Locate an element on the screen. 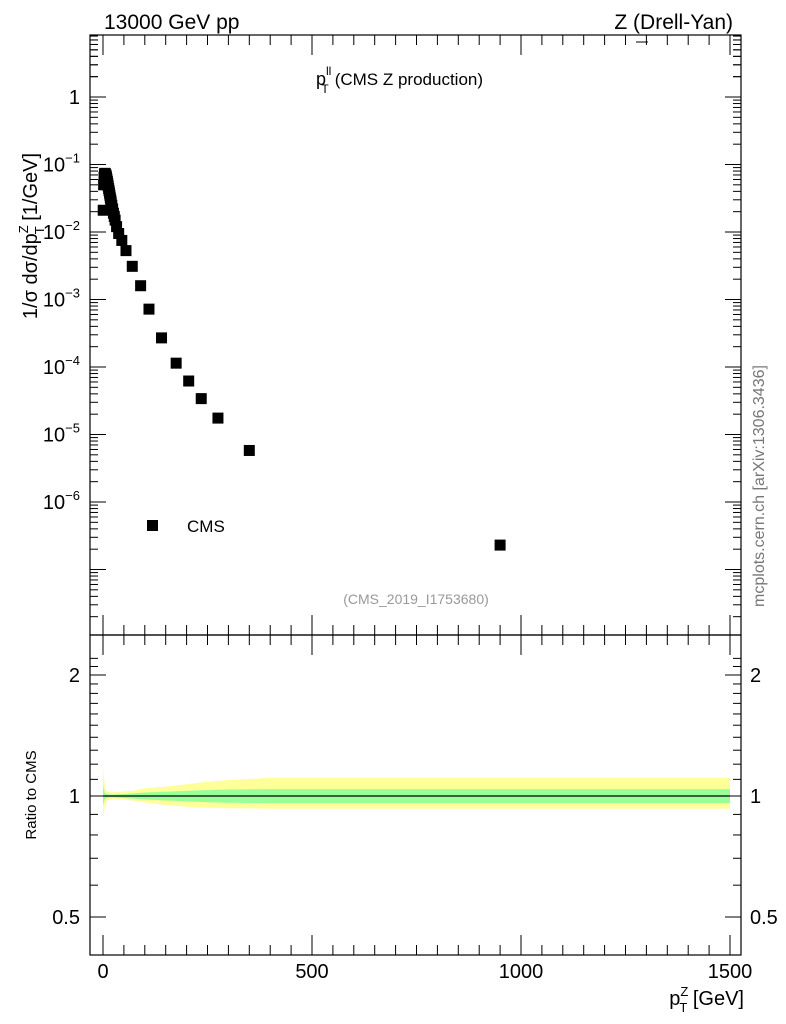  x-axis-label-sup: Z is located at coordinates (684, 991).